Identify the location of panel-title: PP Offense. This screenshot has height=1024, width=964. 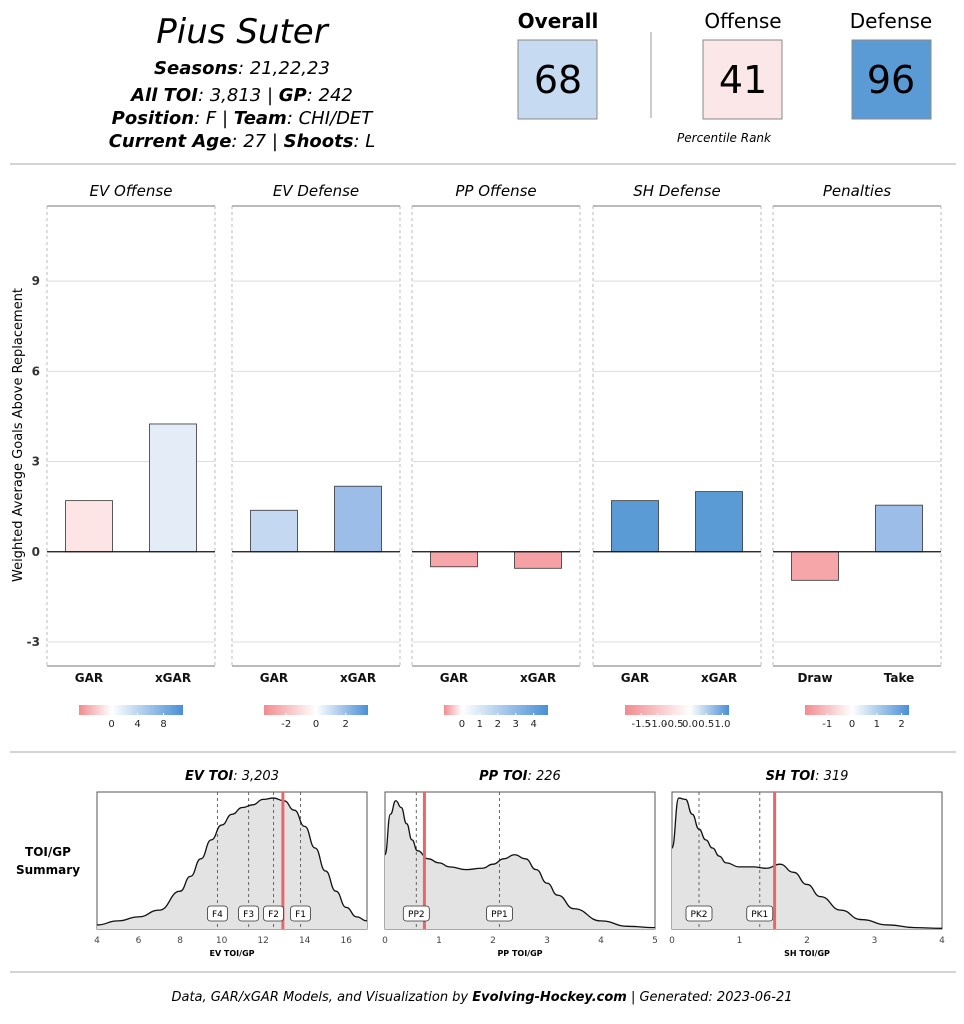
(495, 191).